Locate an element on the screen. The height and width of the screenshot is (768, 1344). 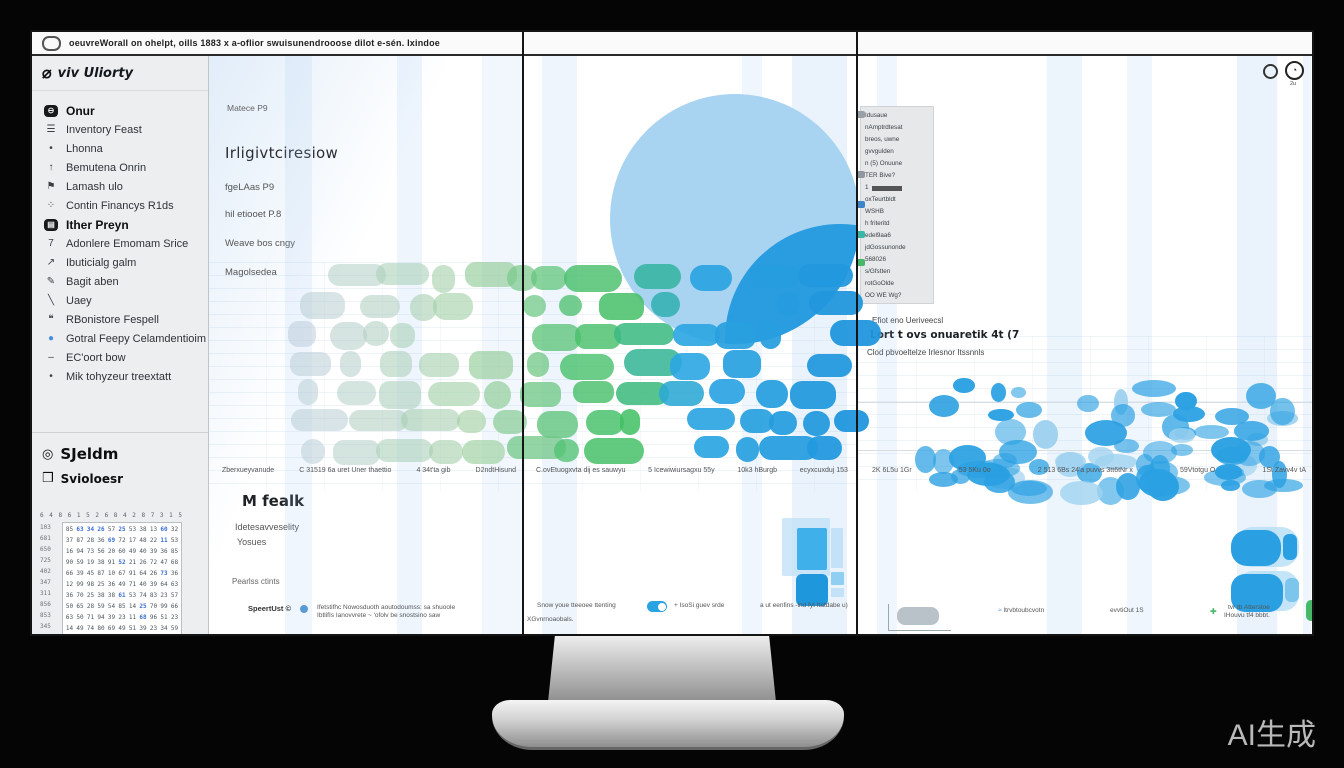
sidebar-item: ✎ Bagit aben is located at coordinates (120, 281).